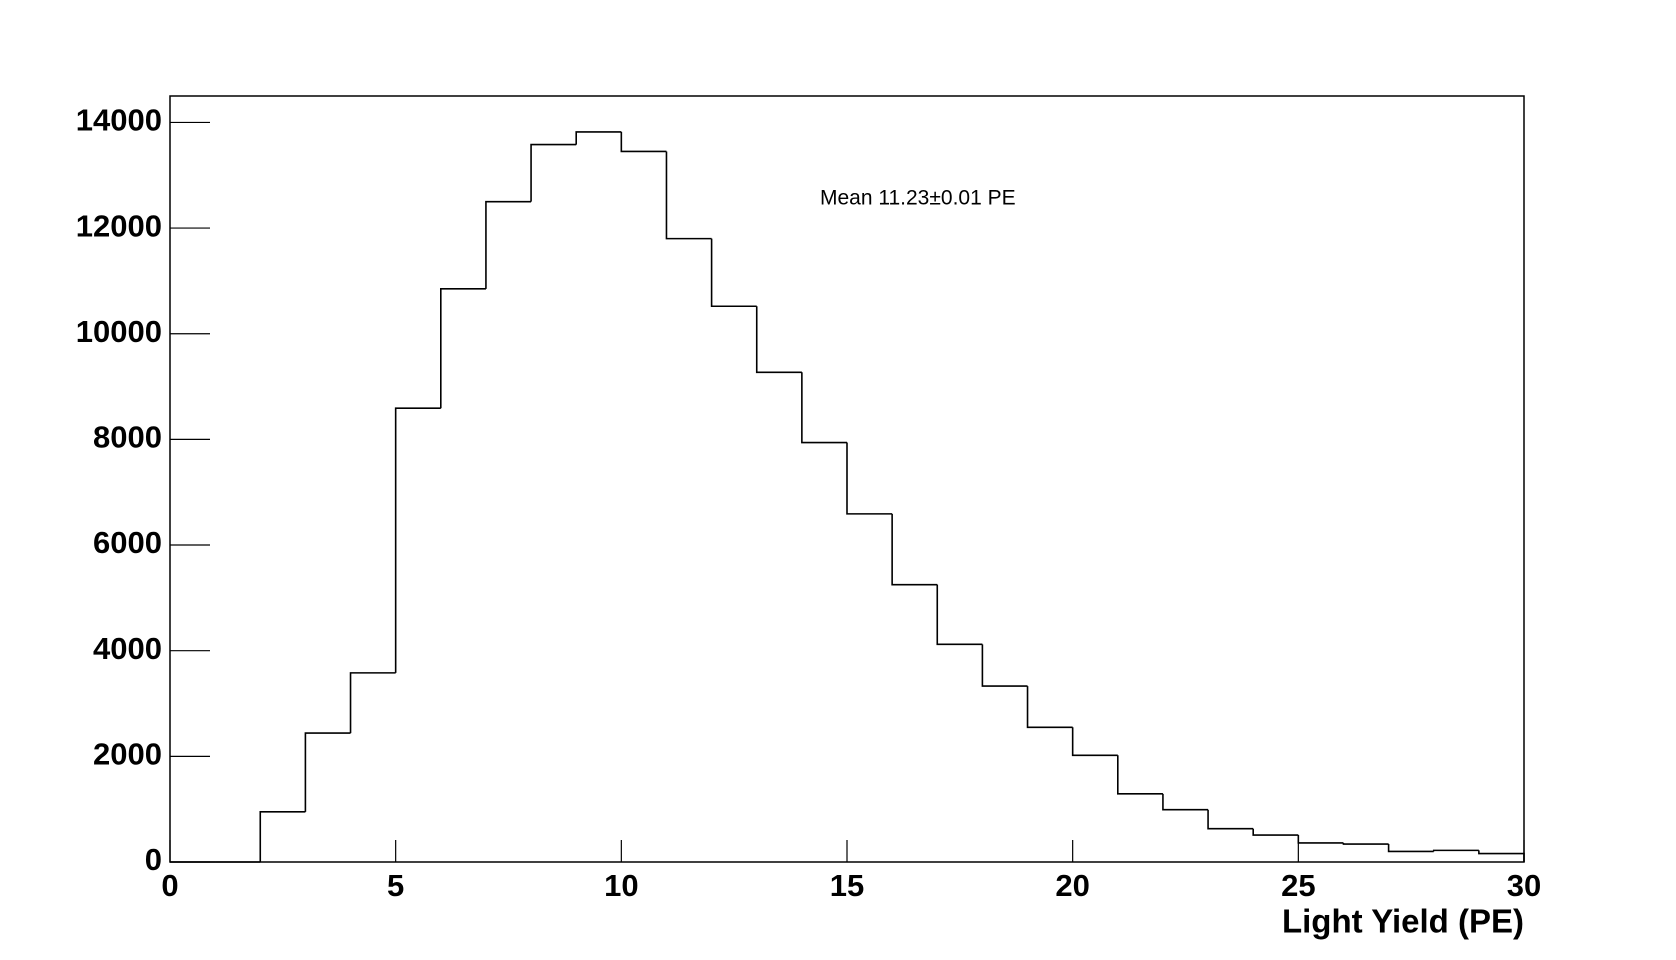  What do you see at coordinates (119, 331) in the screenshot?
I see `y-tick-label: 10000` at bounding box center [119, 331].